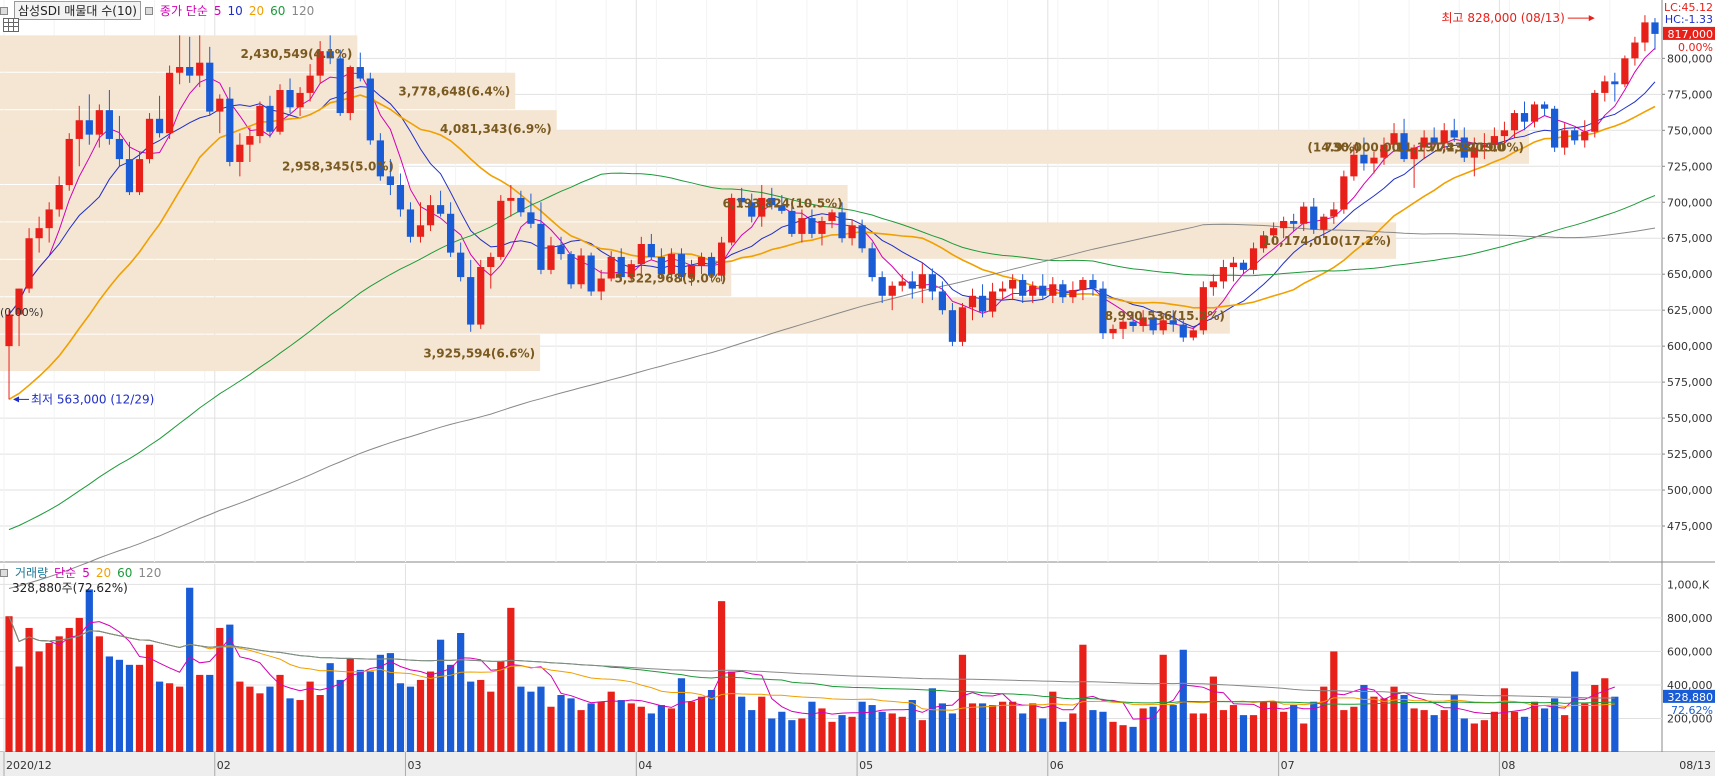  Describe the element at coordinates (11, 25) in the screenshot. I see `grid-table-icon` at that location.